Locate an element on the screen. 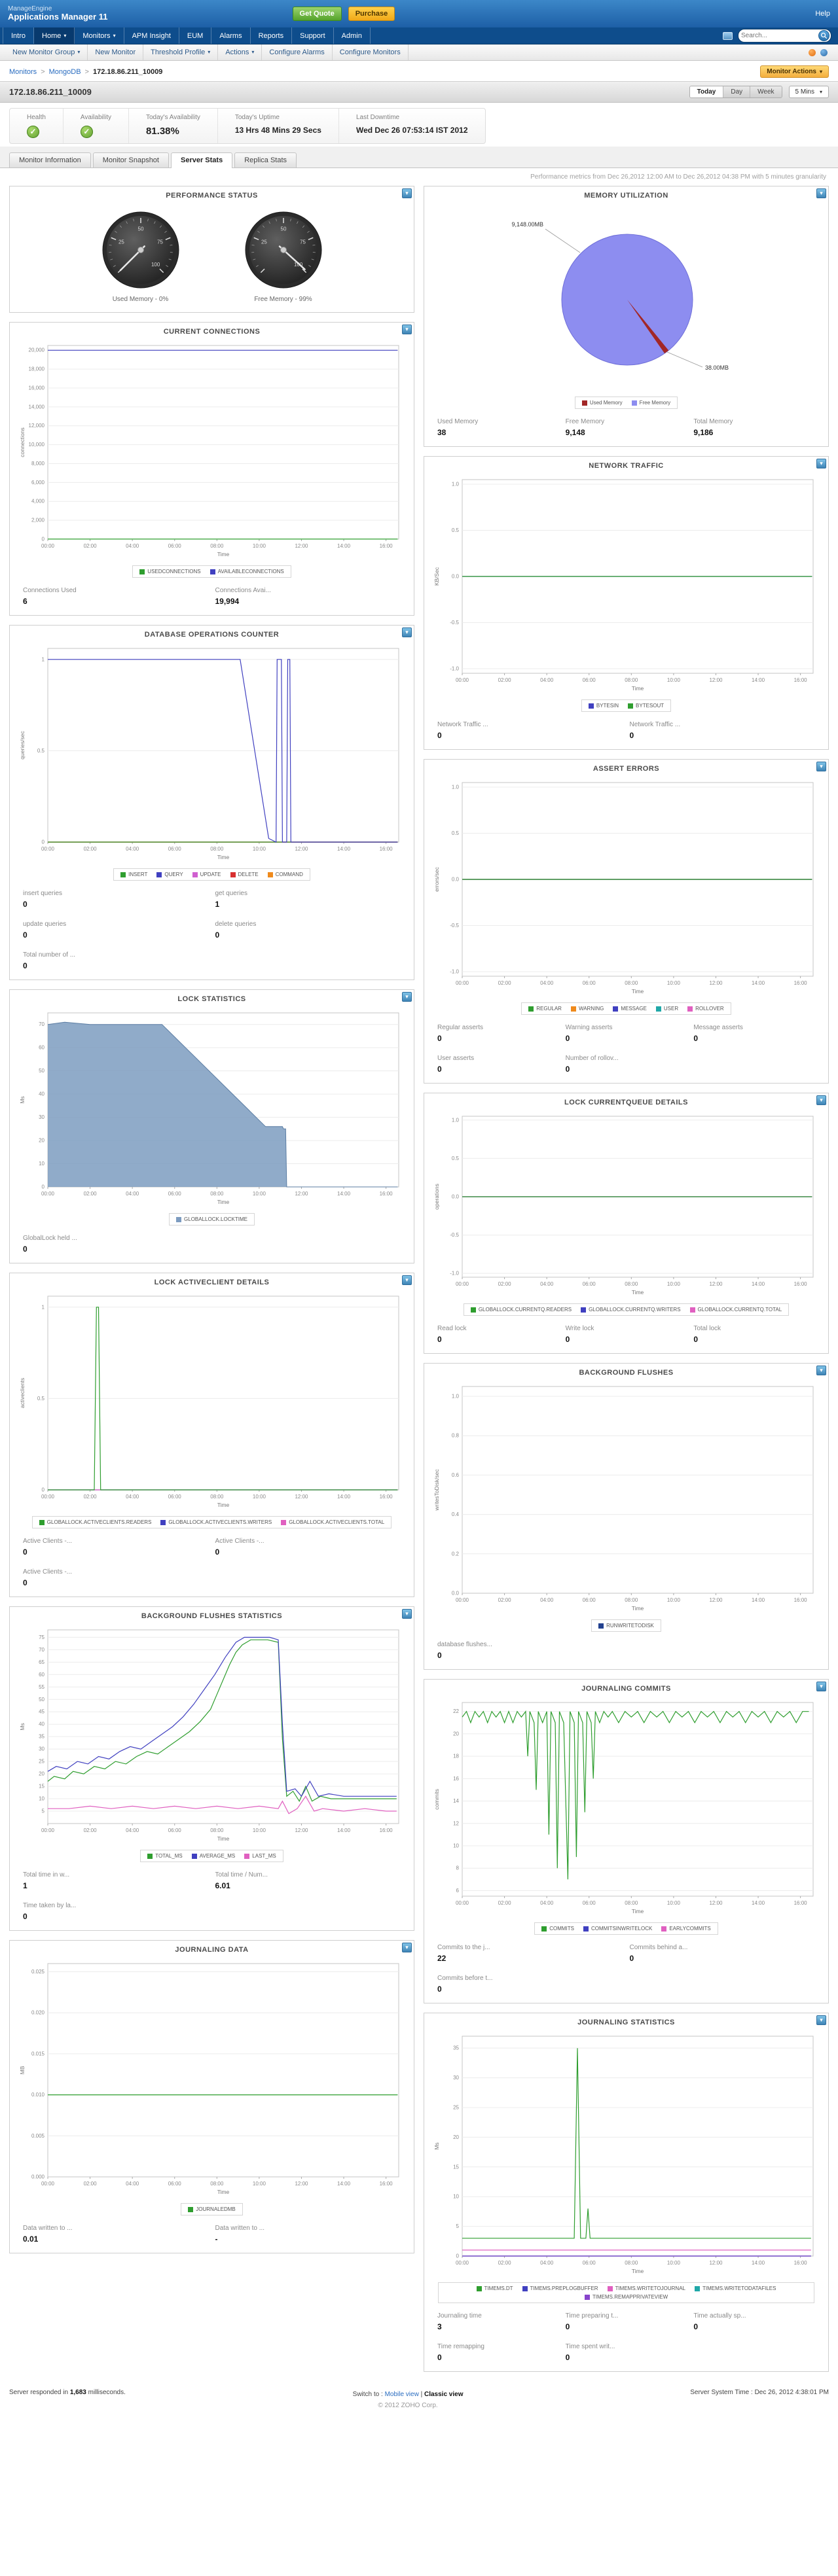 The height and width of the screenshot is (2576, 838). stat-label: insert queries is located at coordinates (43, 893).